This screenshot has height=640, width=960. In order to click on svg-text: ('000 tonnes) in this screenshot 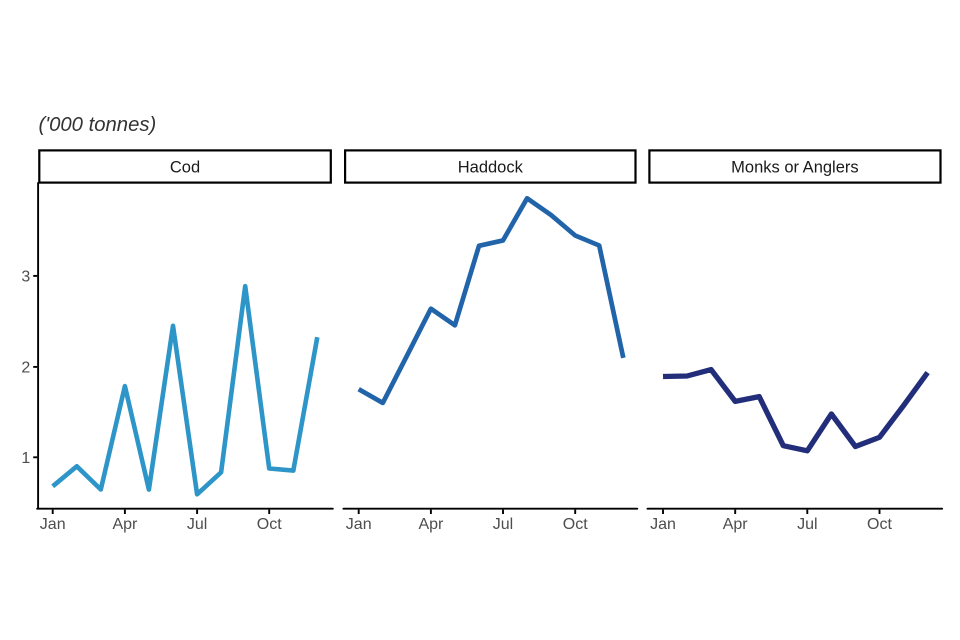, I will do `click(98, 125)`.